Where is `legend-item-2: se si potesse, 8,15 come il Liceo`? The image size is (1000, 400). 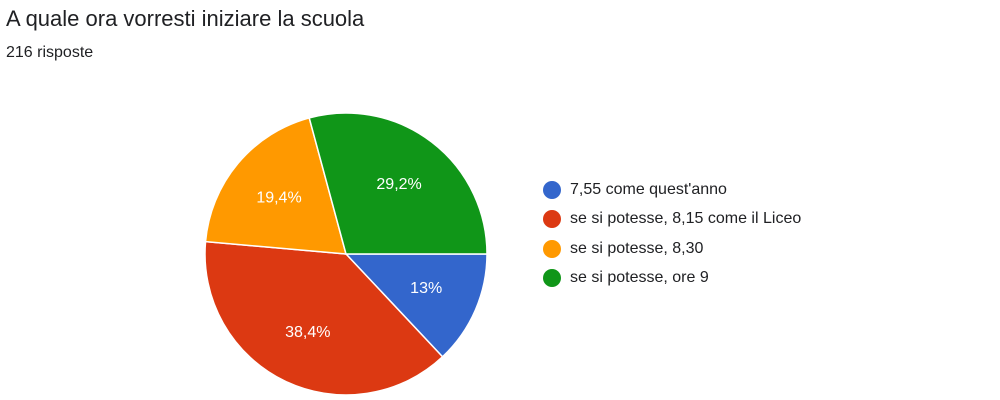
legend-item-2: se si potesse, 8,15 come il Liceo is located at coordinates (672, 220).